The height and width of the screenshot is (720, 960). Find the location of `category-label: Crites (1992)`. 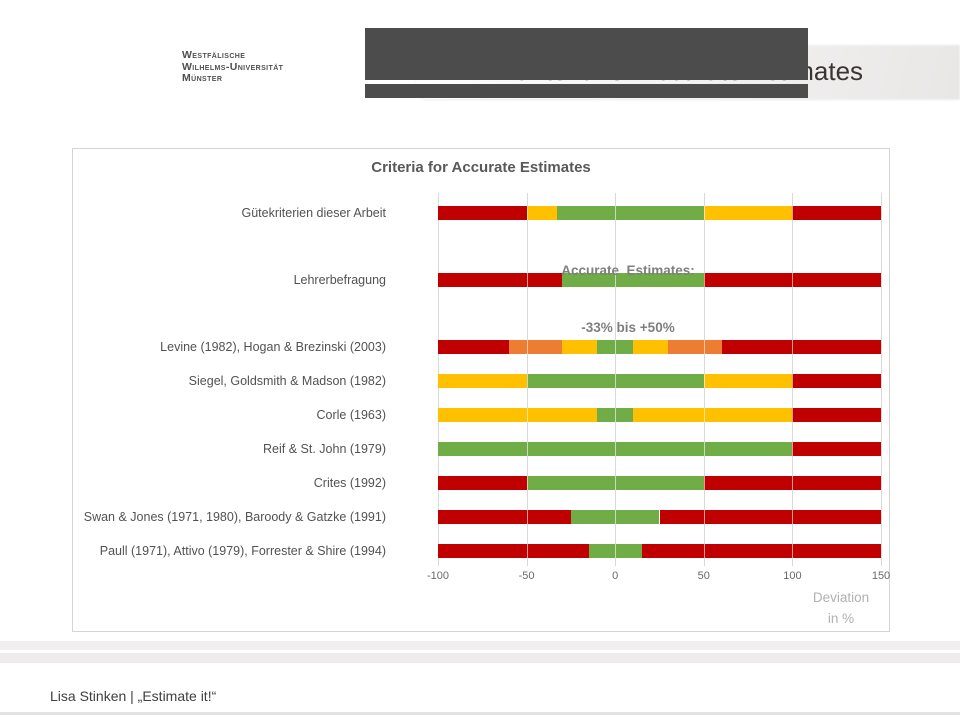

category-label: Crites (1992) is located at coordinates (349, 483).